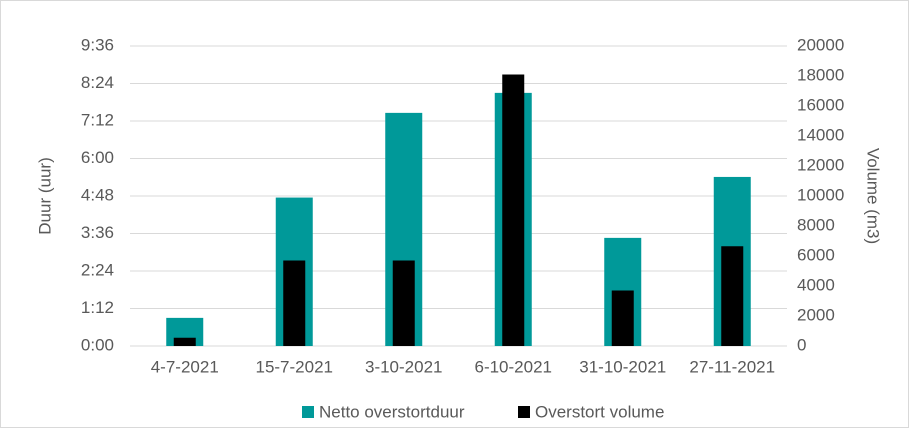 The width and height of the screenshot is (909, 428). I want to click on x-tick-label: 6-10-2021, so click(513, 366).